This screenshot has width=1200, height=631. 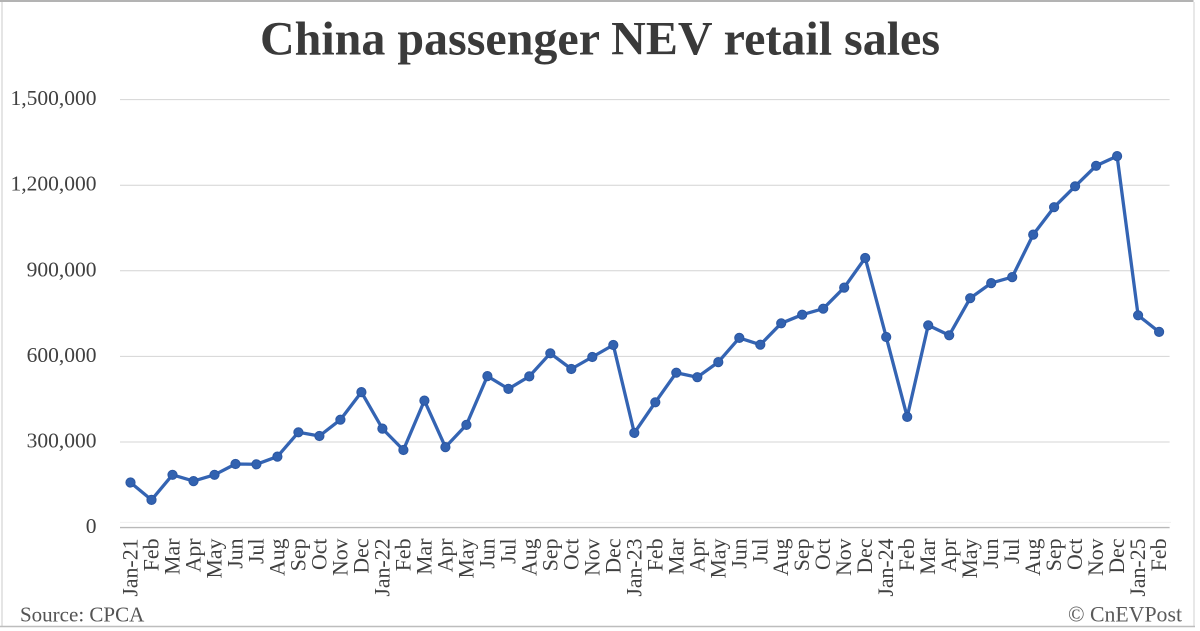 What do you see at coordinates (91, 526) in the screenshot?
I see `svg-text: 0` at bounding box center [91, 526].